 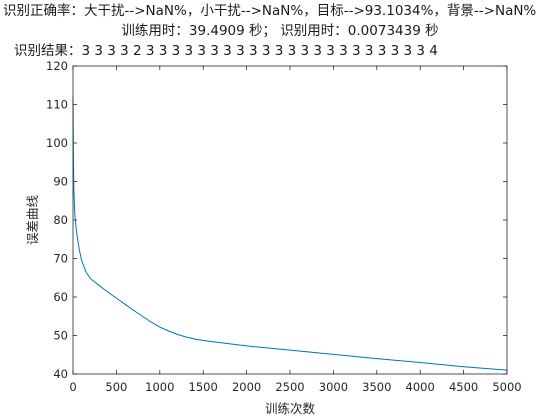 I want to click on y-tick-label: 100, so click(x=57, y=143).